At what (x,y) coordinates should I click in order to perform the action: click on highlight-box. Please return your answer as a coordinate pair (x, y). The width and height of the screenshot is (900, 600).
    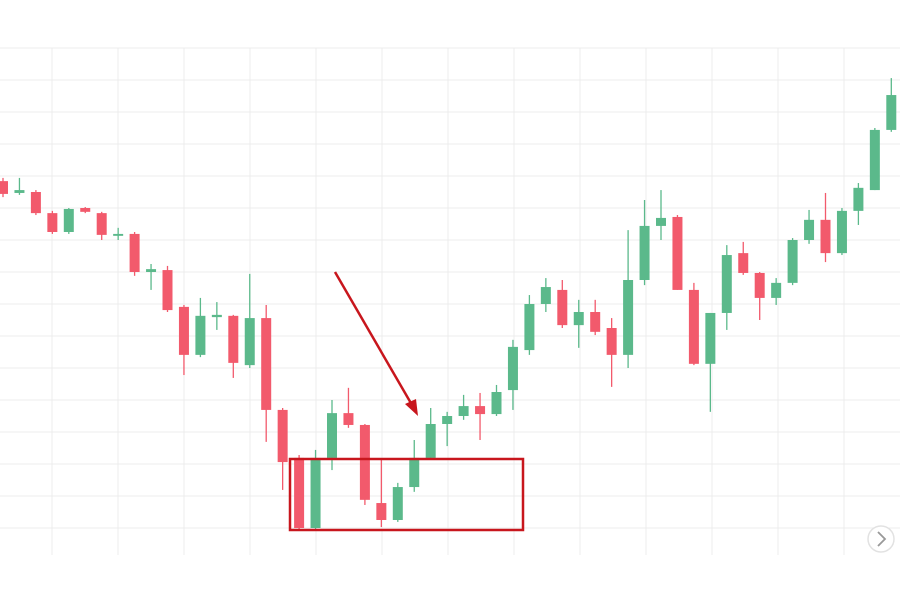
    Looking at the image, I should click on (406, 494).